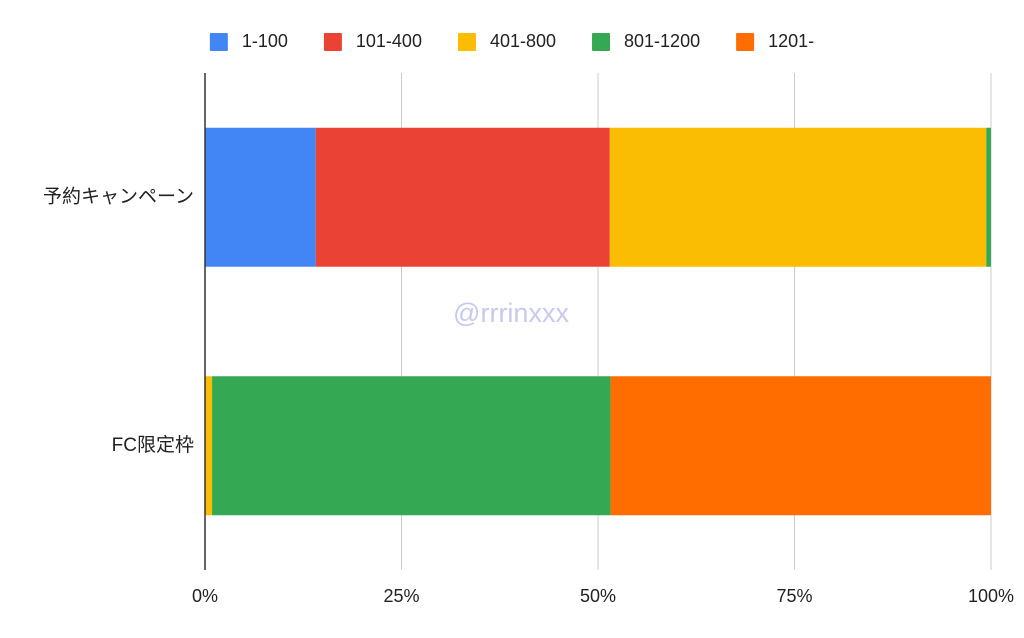 The image size is (1024, 638). I want to click on legend: 1-100 101-400 401-800 801-1200 1201-, so click(511, 41).